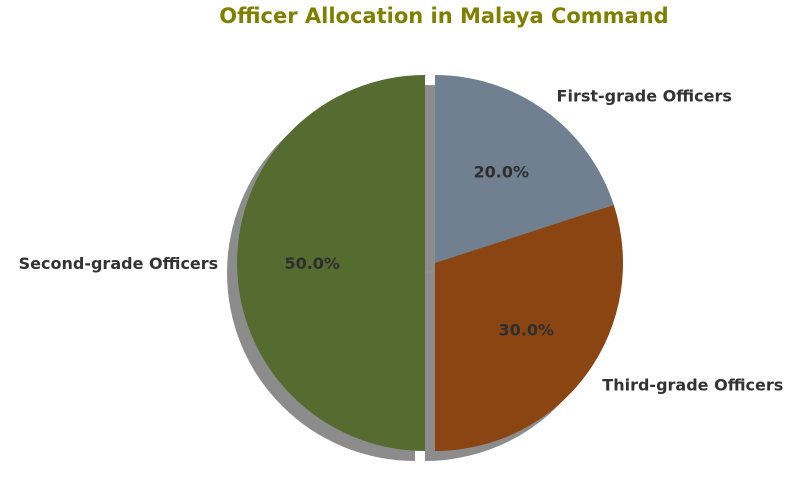  Describe the element at coordinates (502, 172) in the screenshot. I see `slice-value-first-grade-officers: 20.0%` at that location.